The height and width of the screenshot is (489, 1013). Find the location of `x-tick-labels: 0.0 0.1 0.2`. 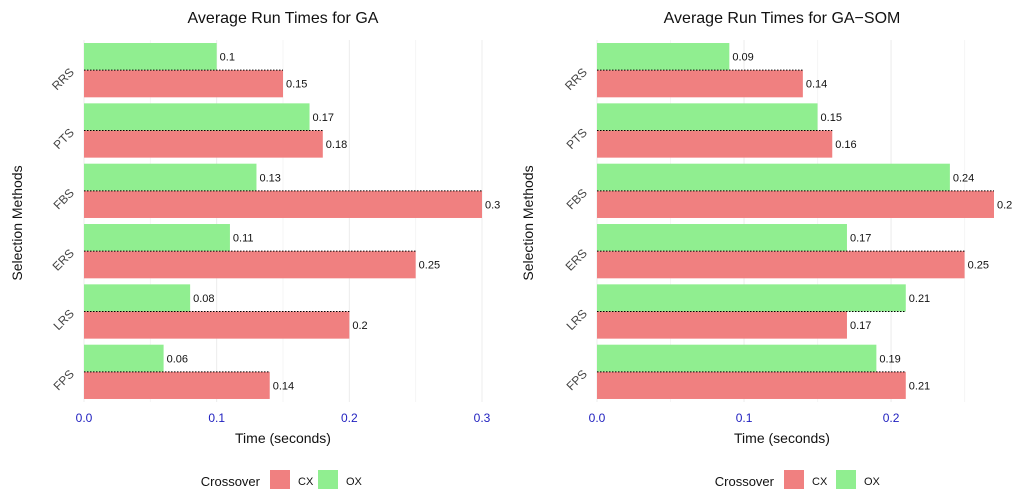

x-tick-labels: 0.0 0.1 0.2 is located at coordinates (744, 418).